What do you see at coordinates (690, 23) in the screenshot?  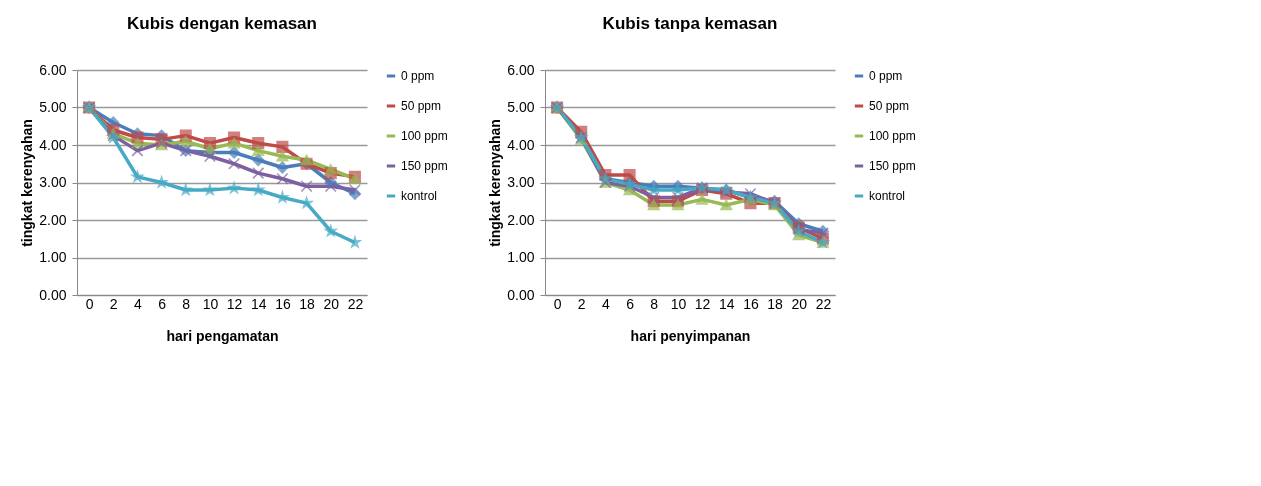 I see `chart-title: Kubis tanpa kemasan` at bounding box center [690, 23].